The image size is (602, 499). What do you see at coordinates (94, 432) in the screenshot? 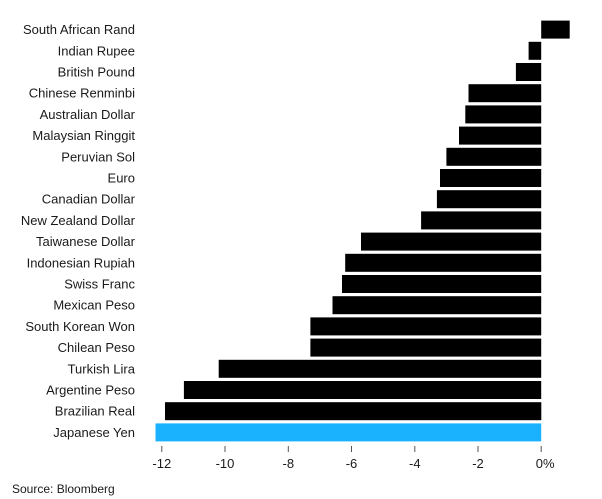
I see `category-label: Japanese Yen` at bounding box center [94, 432].